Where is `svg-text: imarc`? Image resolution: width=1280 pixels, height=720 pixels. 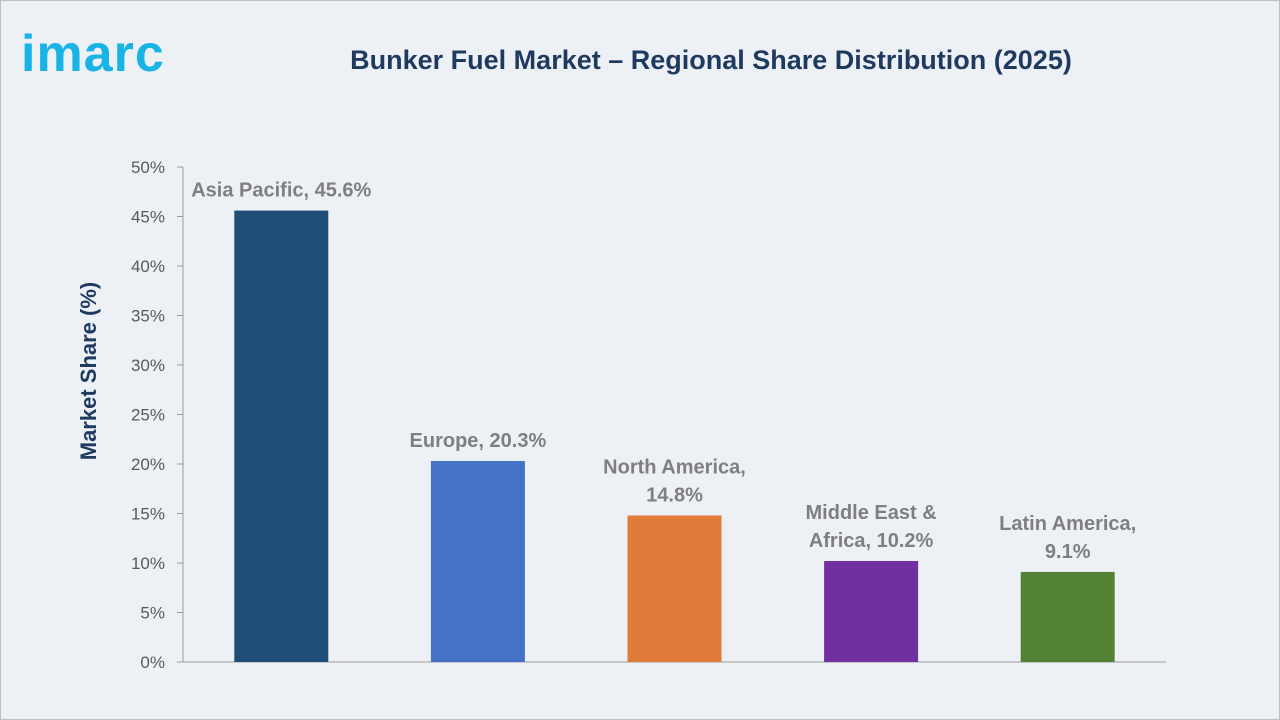 svg-text: imarc is located at coordinates (93, 53).